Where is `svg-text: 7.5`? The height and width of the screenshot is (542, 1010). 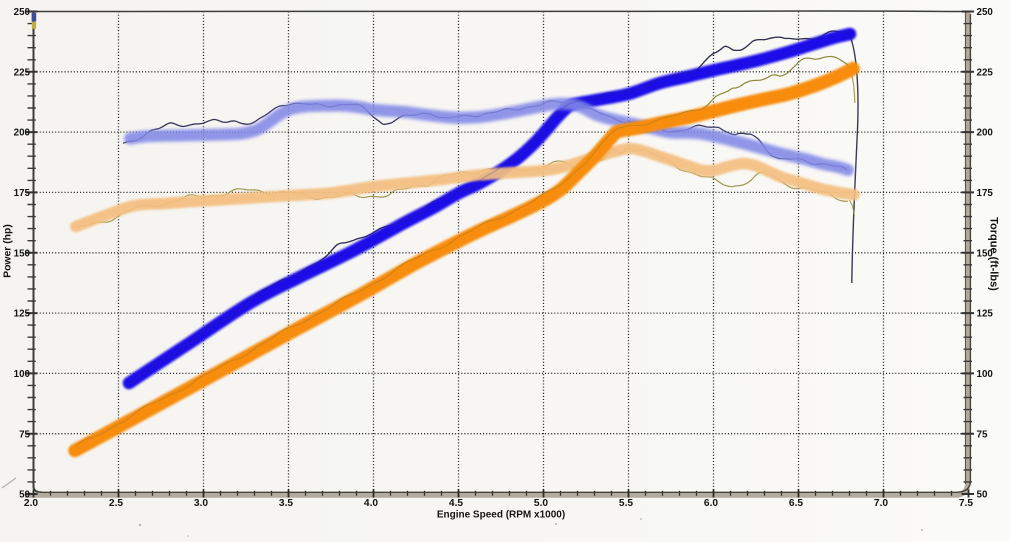
svg-text: 7.5 is located at coordinates (966, 503).